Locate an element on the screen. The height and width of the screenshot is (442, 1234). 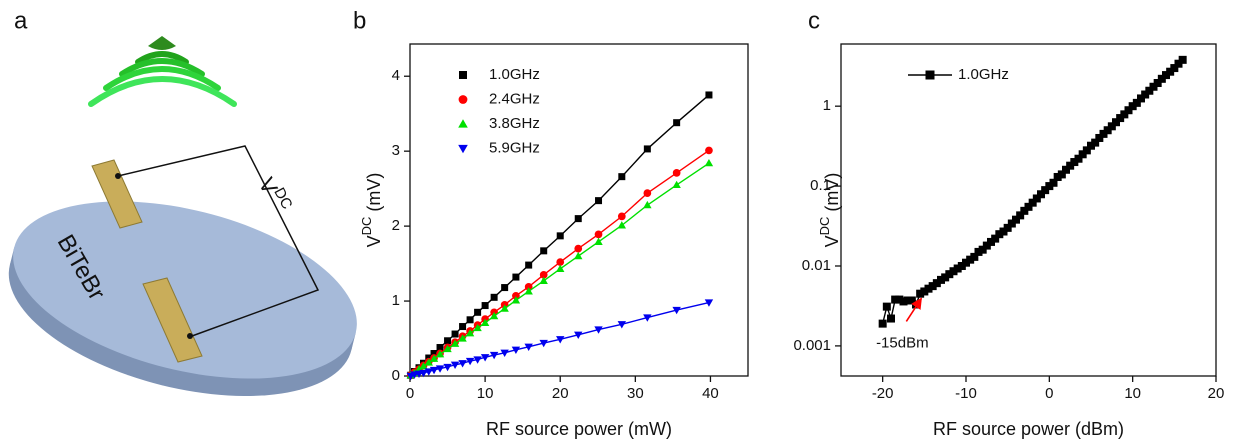
disk is located at coordinates (182, 298).